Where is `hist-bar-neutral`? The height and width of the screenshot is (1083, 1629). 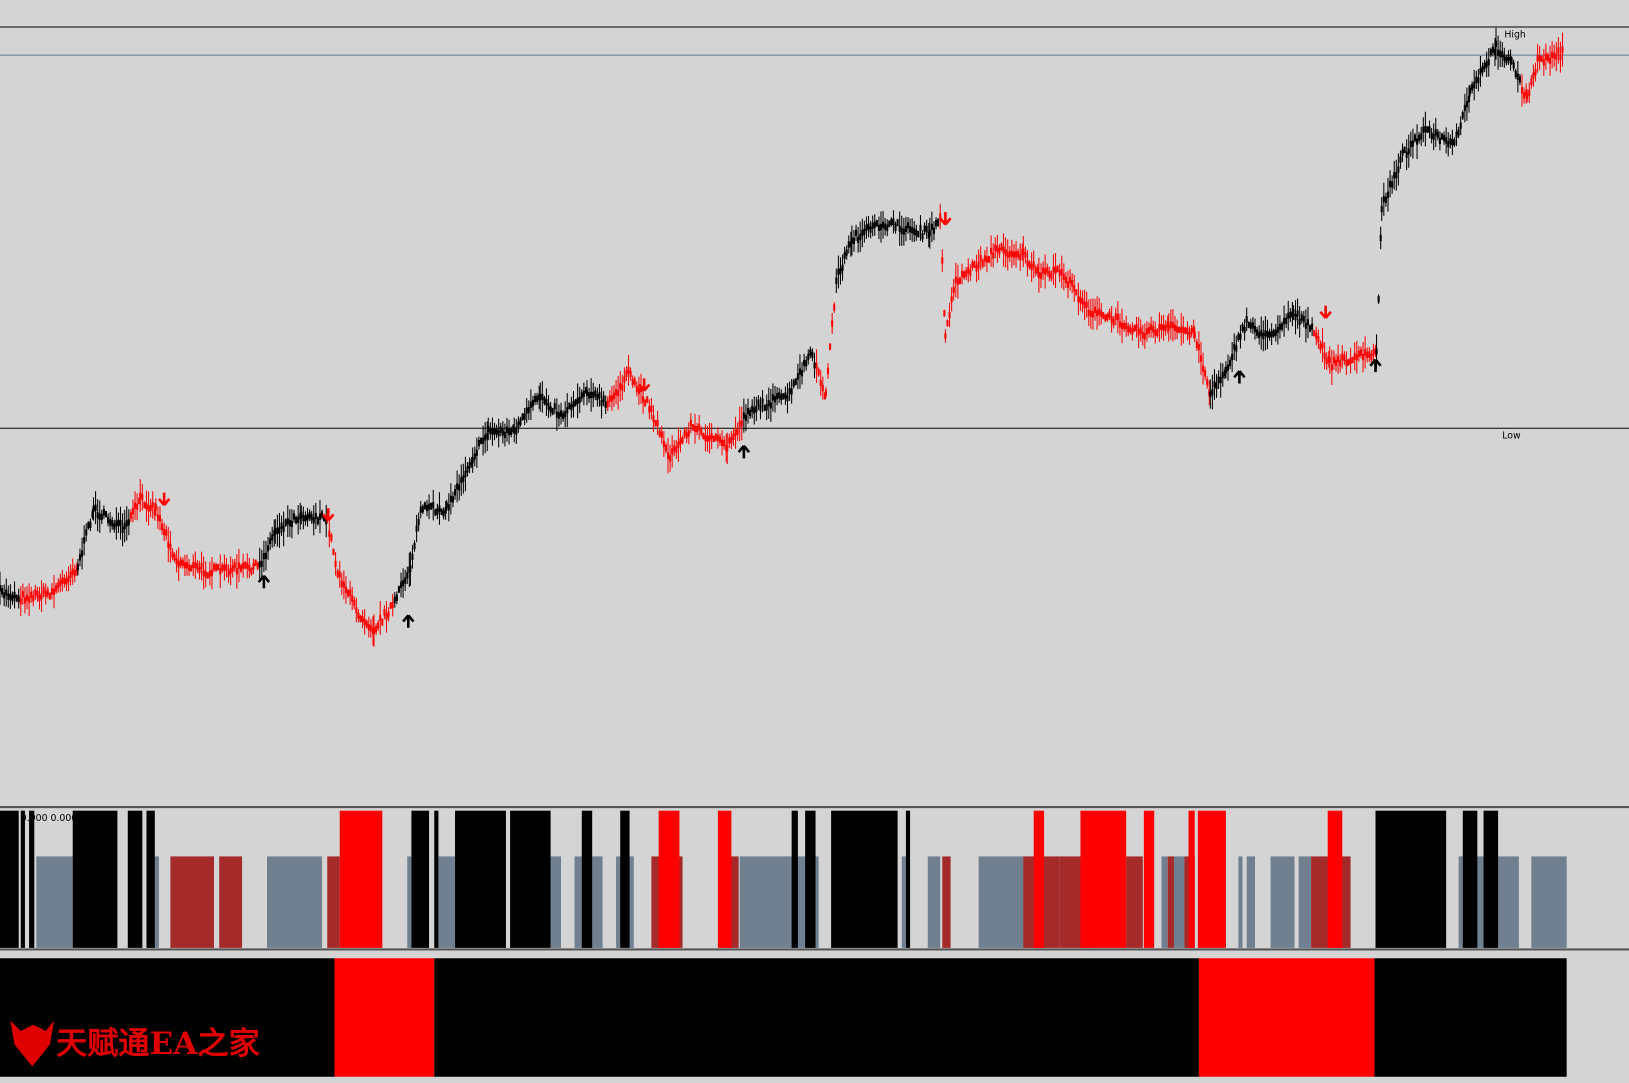
hist-bar-neutral is located at coordinates (54, 902).